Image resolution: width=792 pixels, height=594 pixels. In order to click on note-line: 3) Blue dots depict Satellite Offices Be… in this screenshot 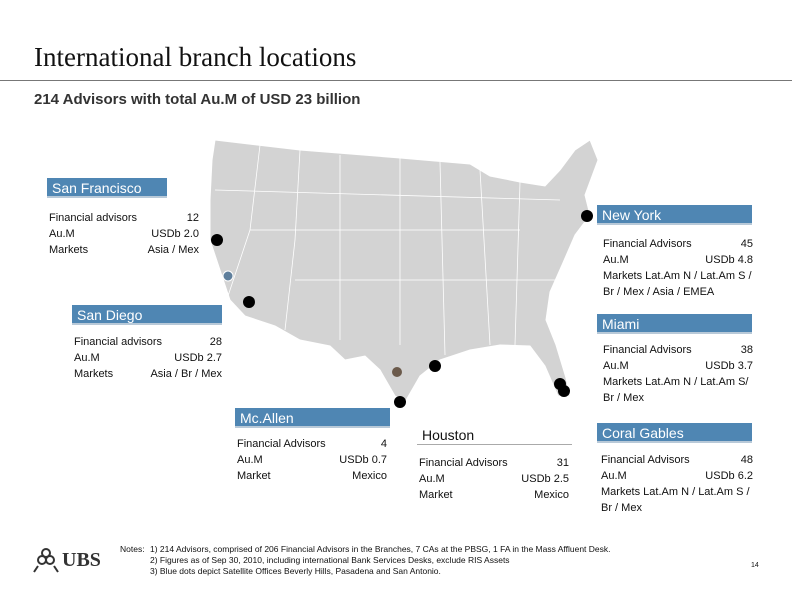, I will do `click(295, 571)`.